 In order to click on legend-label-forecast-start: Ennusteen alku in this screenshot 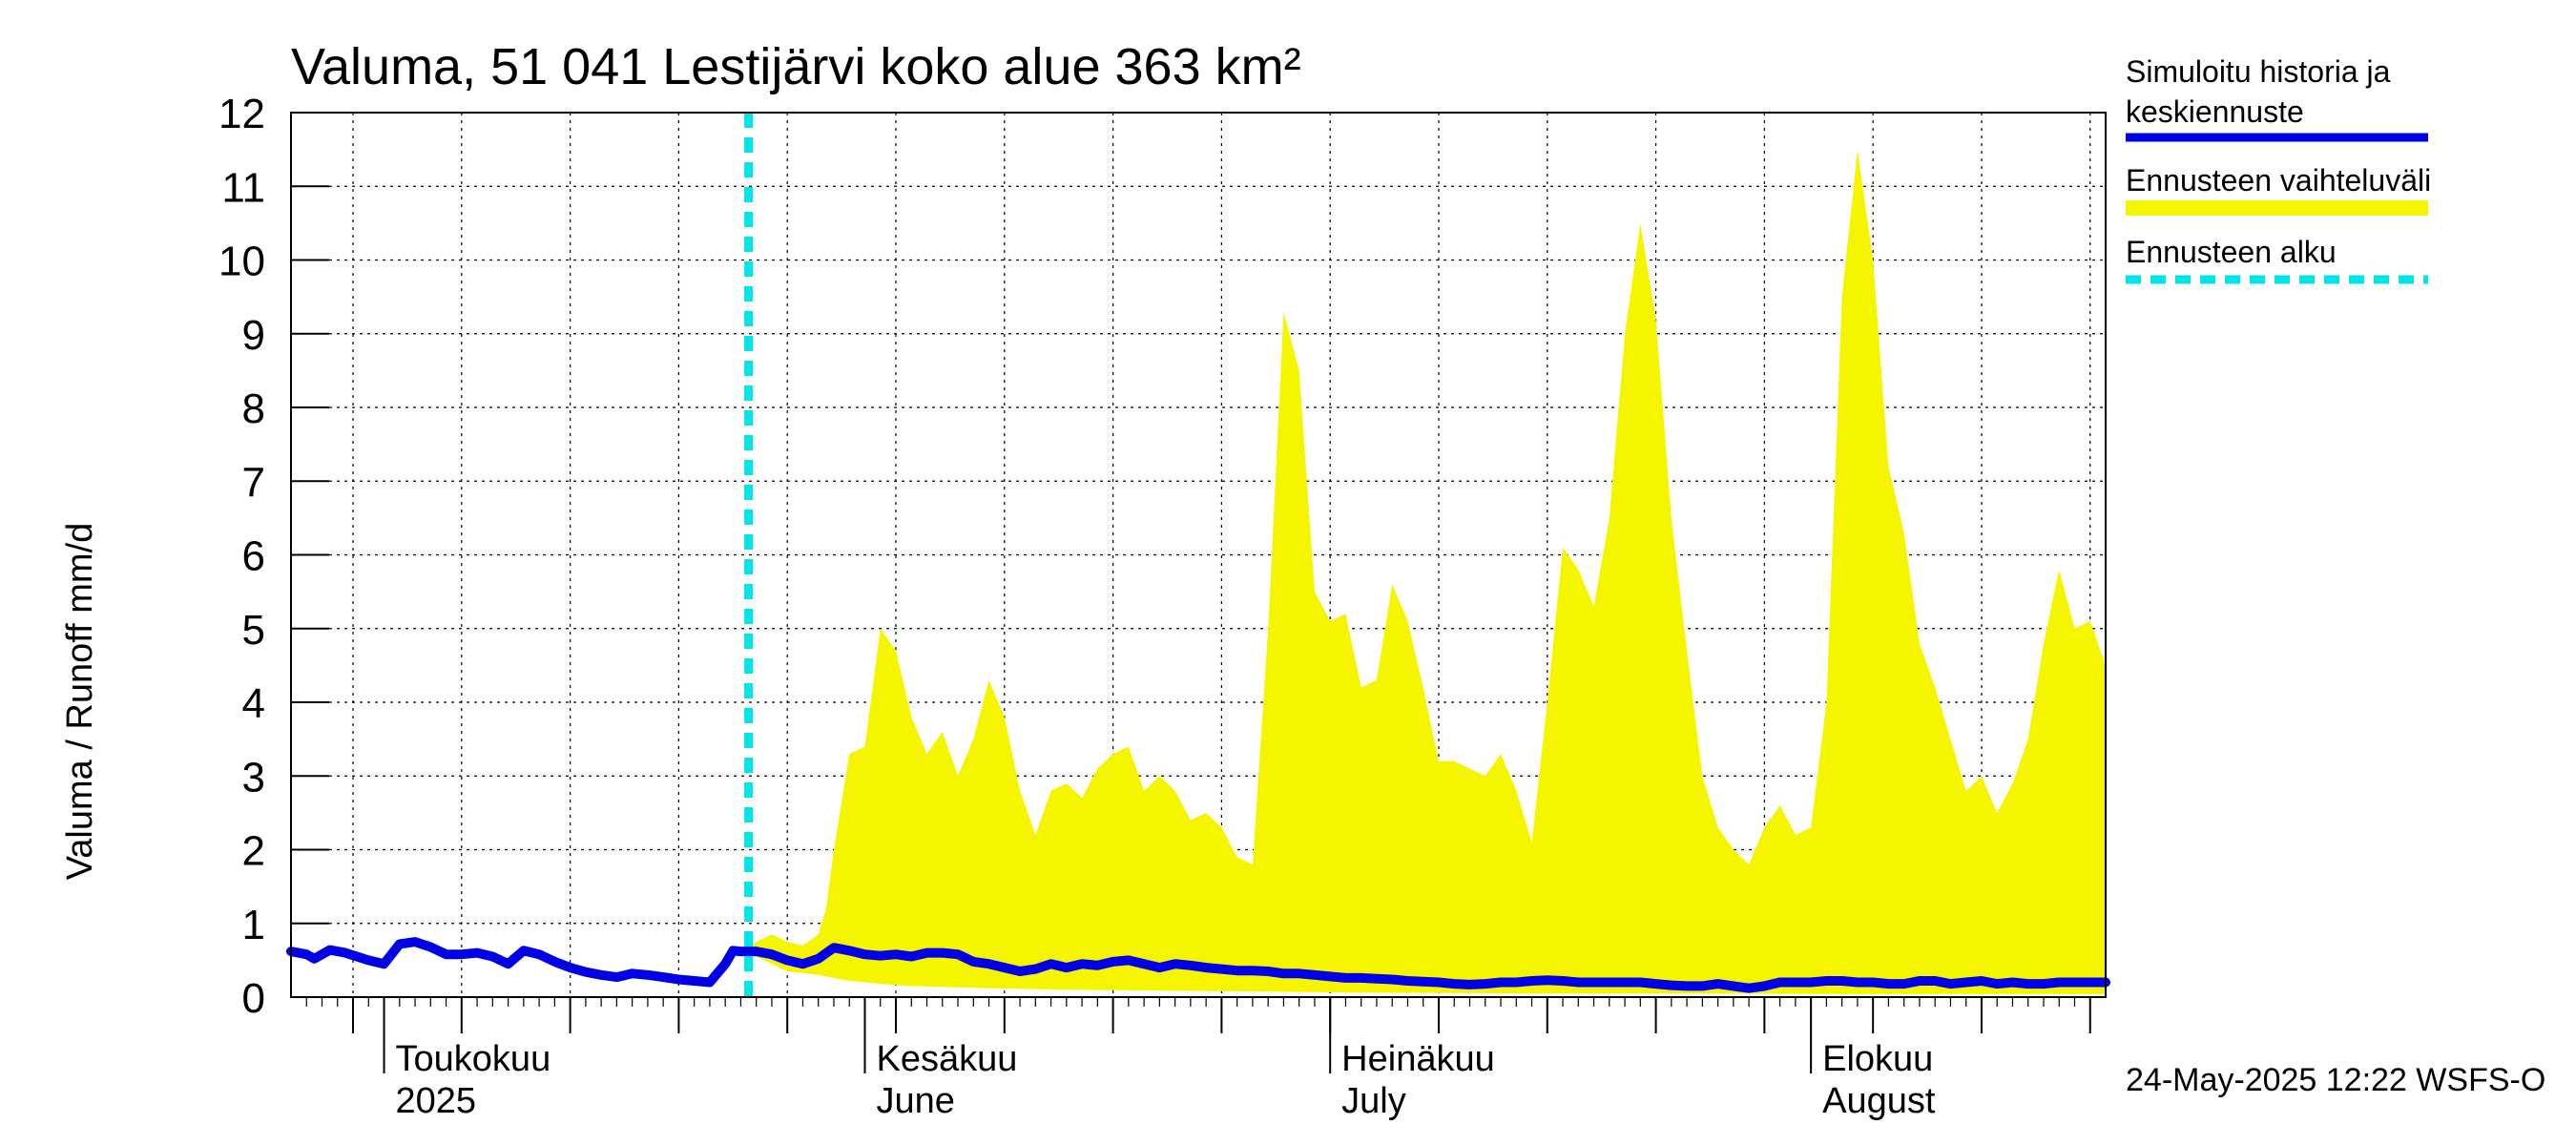, I will do `click(2231, 252)`.